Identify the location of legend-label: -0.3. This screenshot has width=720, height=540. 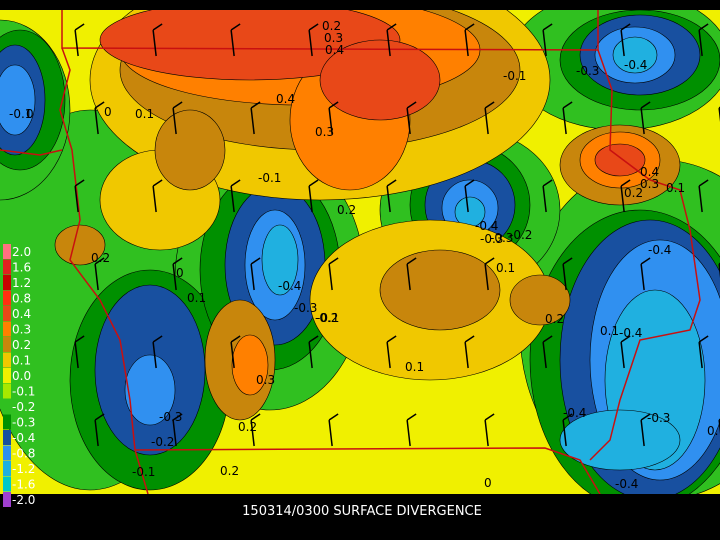
(23, 423).